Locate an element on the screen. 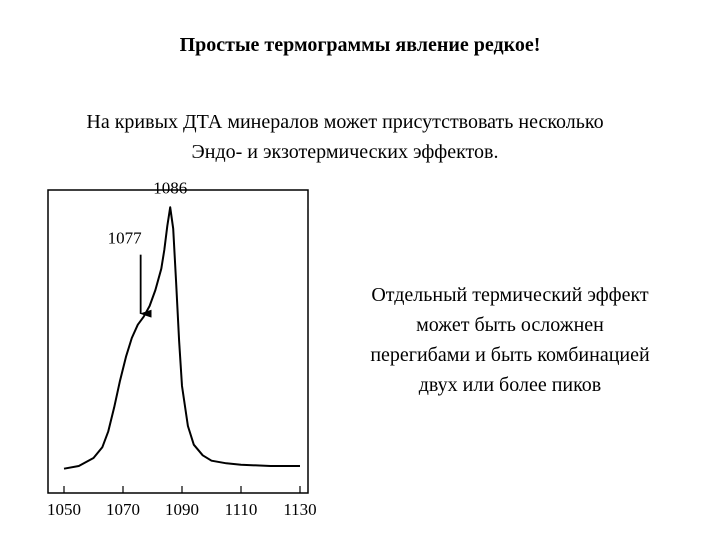 The height and width of the screenshot is (540, 720). shoulder-label: 1077 is located at coordinates (125, 238).